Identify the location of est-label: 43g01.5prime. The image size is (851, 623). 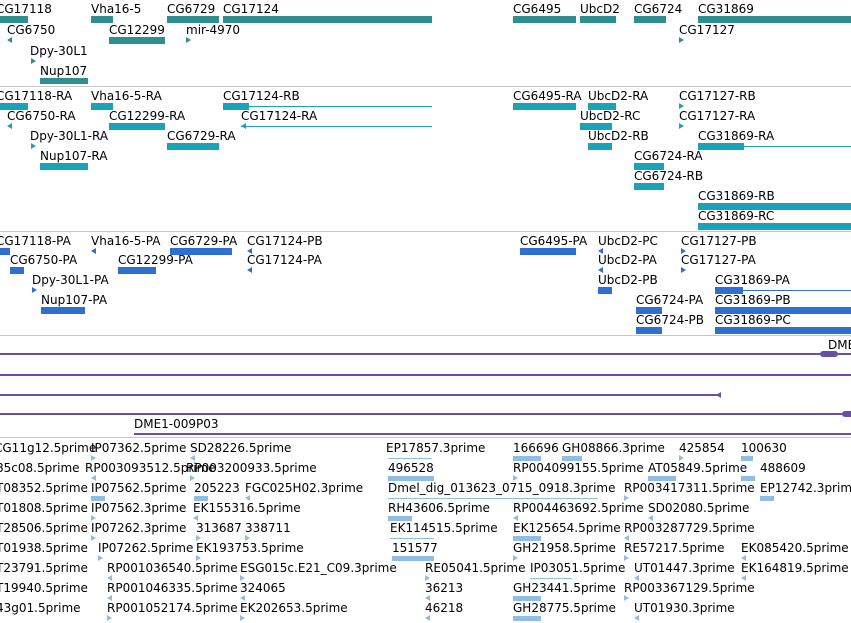
(40, 608).